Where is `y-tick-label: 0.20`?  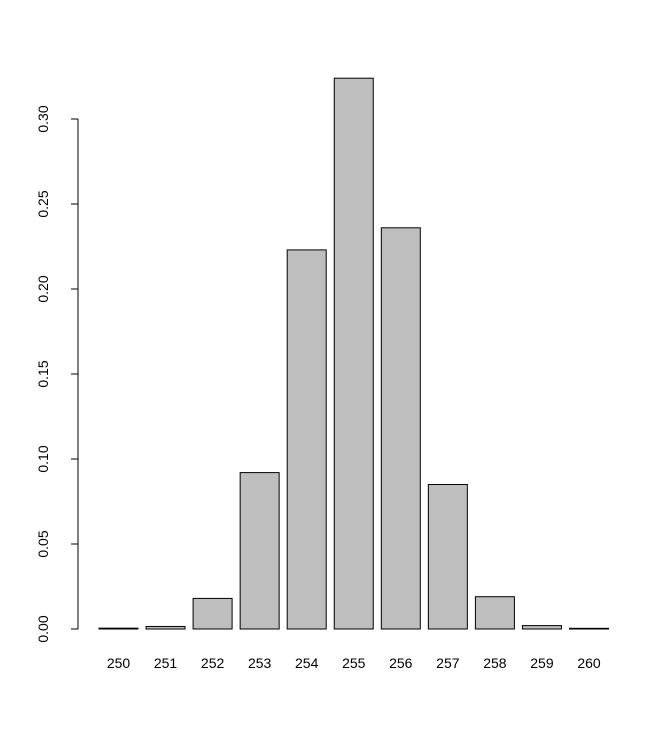
y-tick-label: 0.20 is located at coordinates (43, 288).